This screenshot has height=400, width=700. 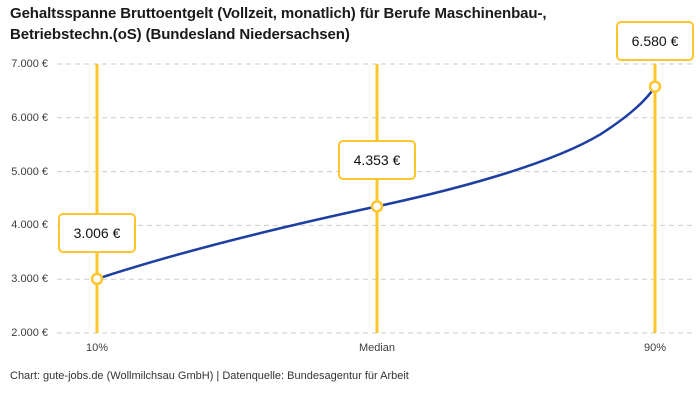 I want to click on value-label-box: 3.006 €, so click(x=97, y=233).